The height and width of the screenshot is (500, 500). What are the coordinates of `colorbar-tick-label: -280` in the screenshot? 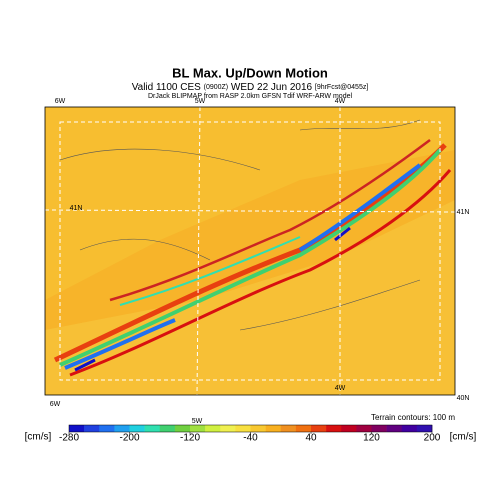 It's located at (69, 438).